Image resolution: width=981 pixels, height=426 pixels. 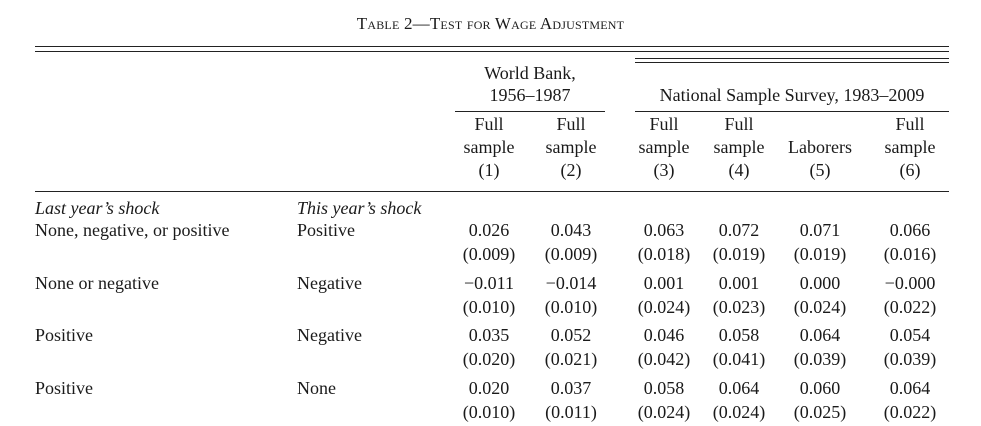 I want to click on last-year-header: Last year’s shock, so click(x=97, y=208).